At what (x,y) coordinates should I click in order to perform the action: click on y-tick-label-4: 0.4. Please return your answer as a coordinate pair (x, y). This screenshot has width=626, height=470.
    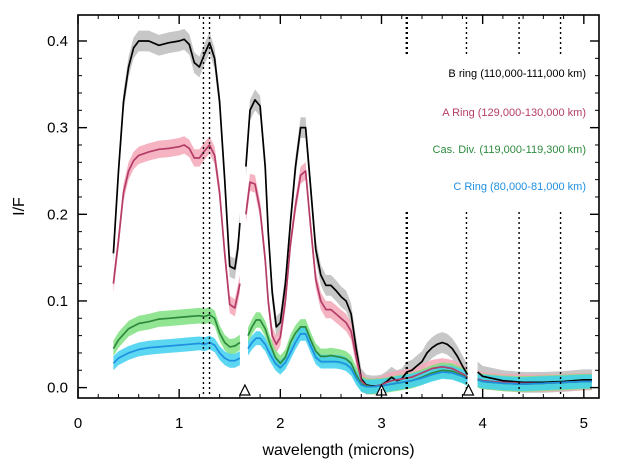
    Looking at the image, I should click on (57, 41).